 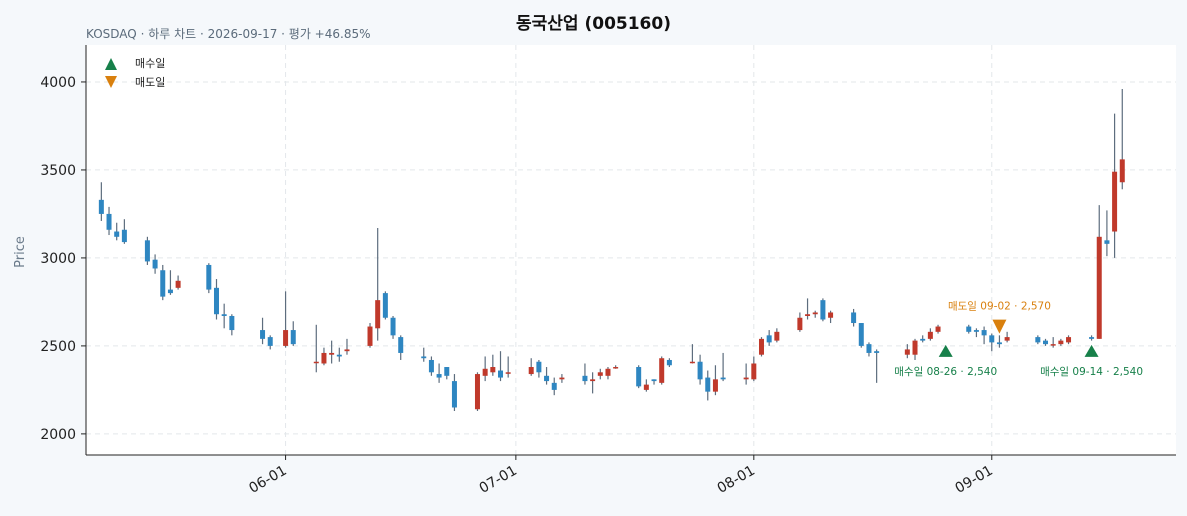 I want to click on buy-annotation: 매수일 09-14 · 2,540, so click(x=1091, y=371).